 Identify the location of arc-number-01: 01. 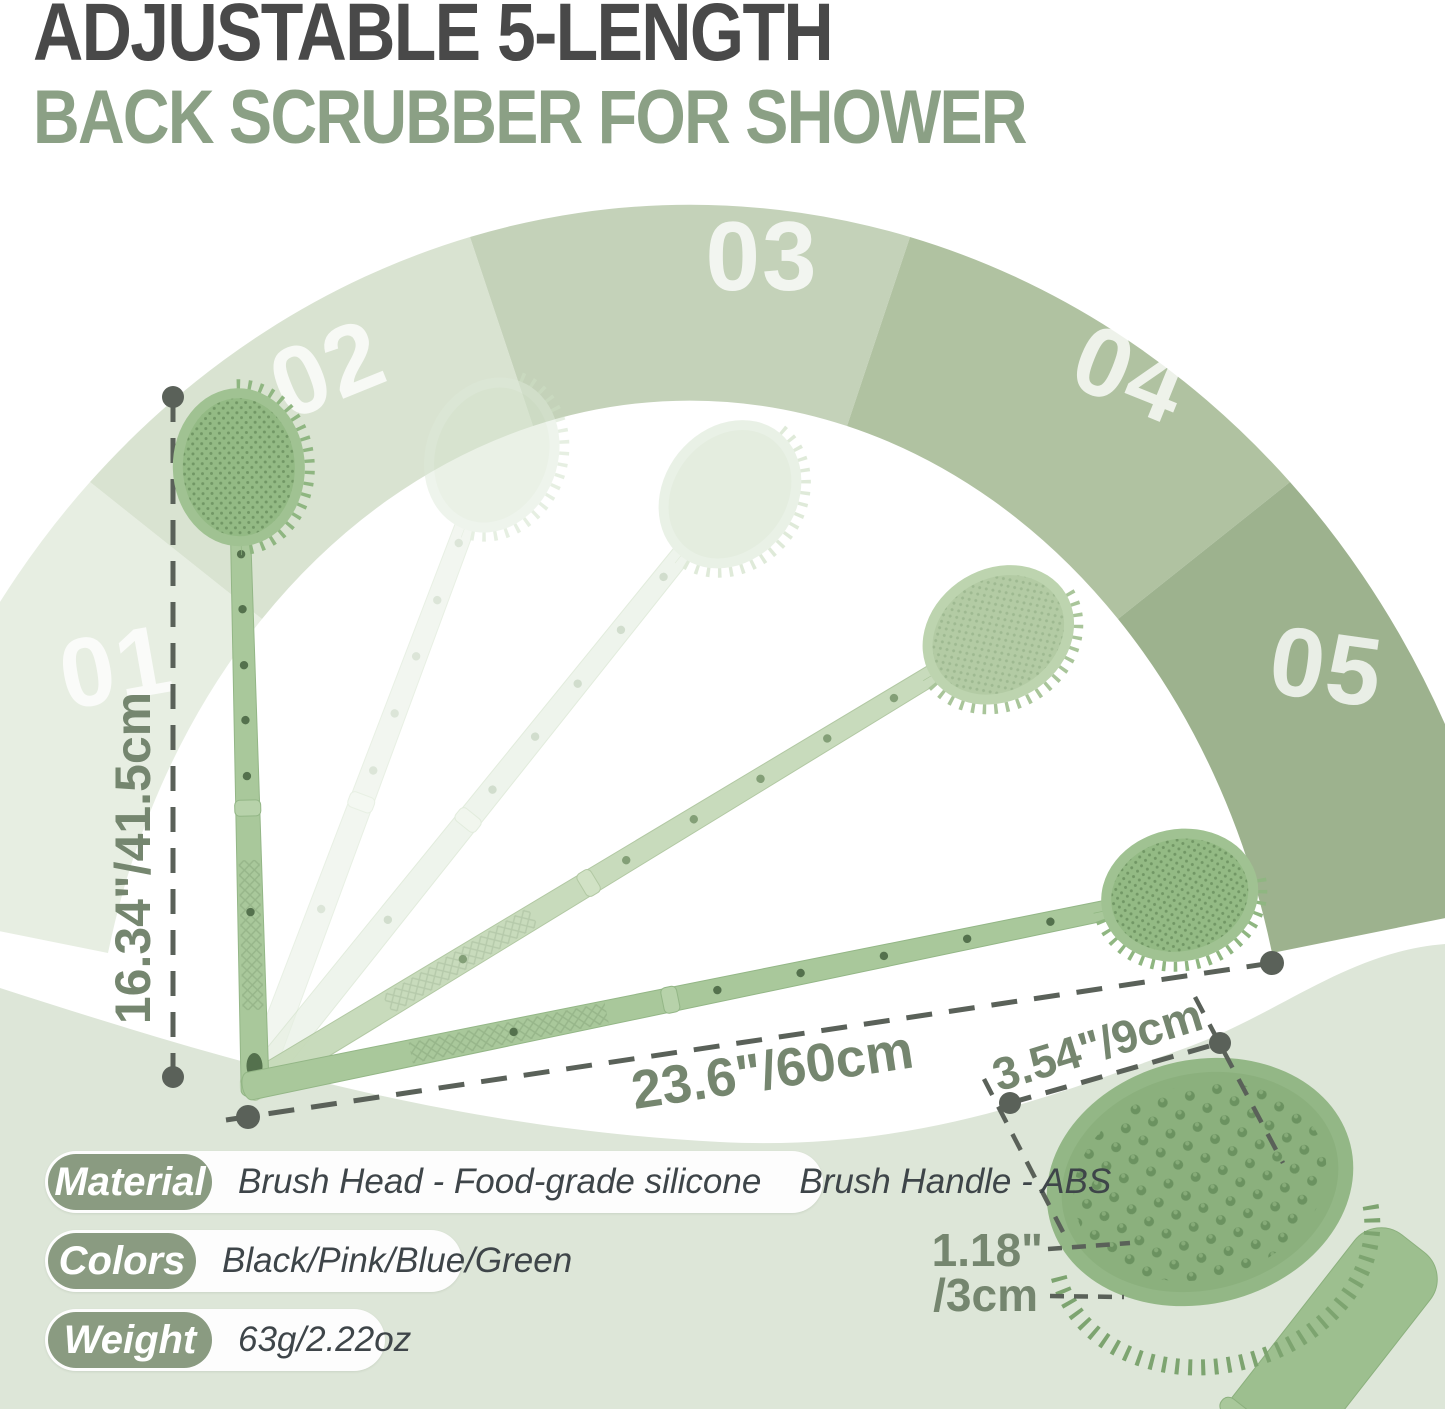
(116, 667).